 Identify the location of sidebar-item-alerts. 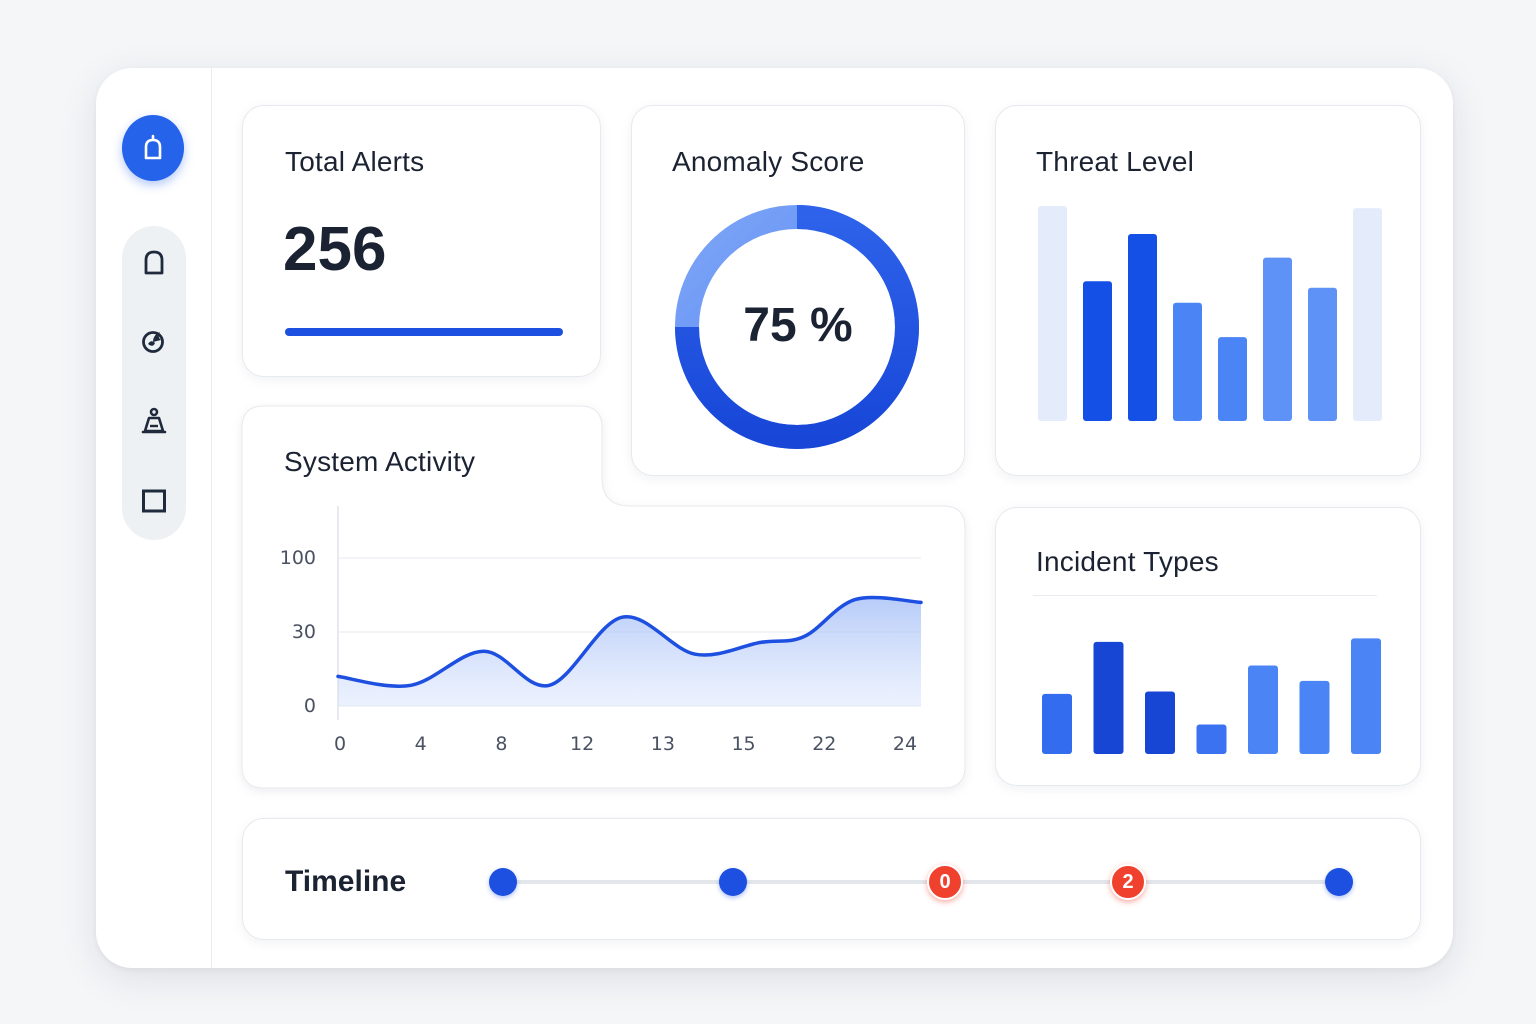
(154, 262).